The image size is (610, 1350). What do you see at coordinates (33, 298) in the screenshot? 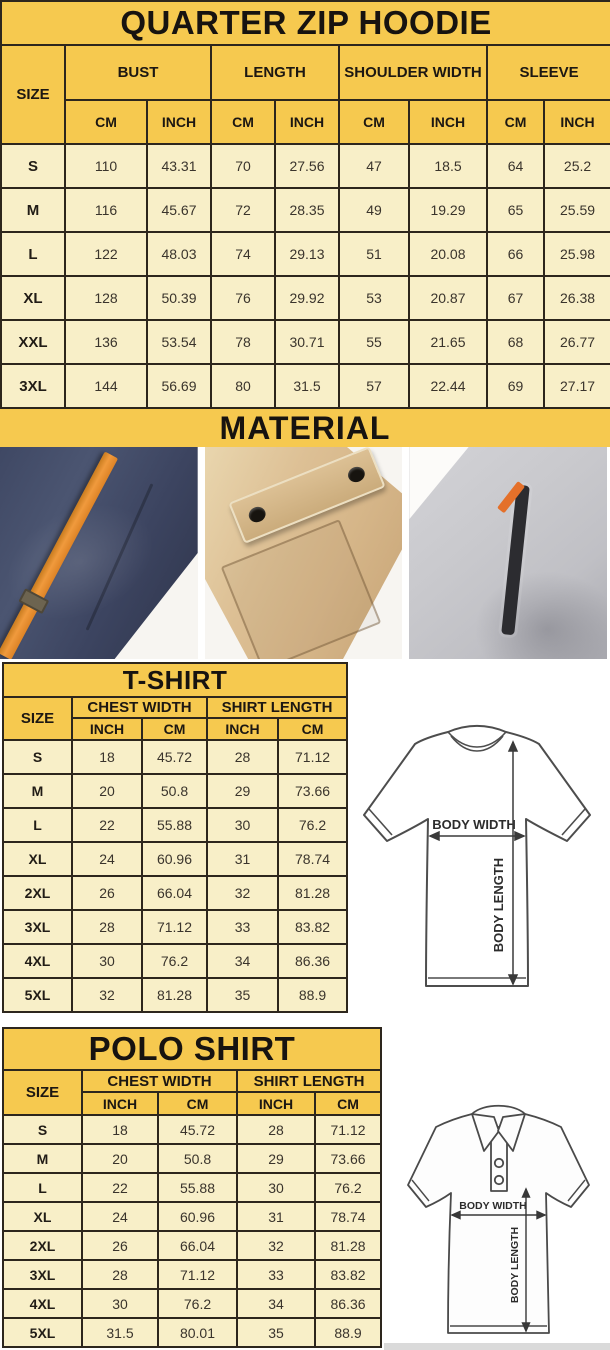
I see `size-cell: XL` at bounding box center [33, 298].